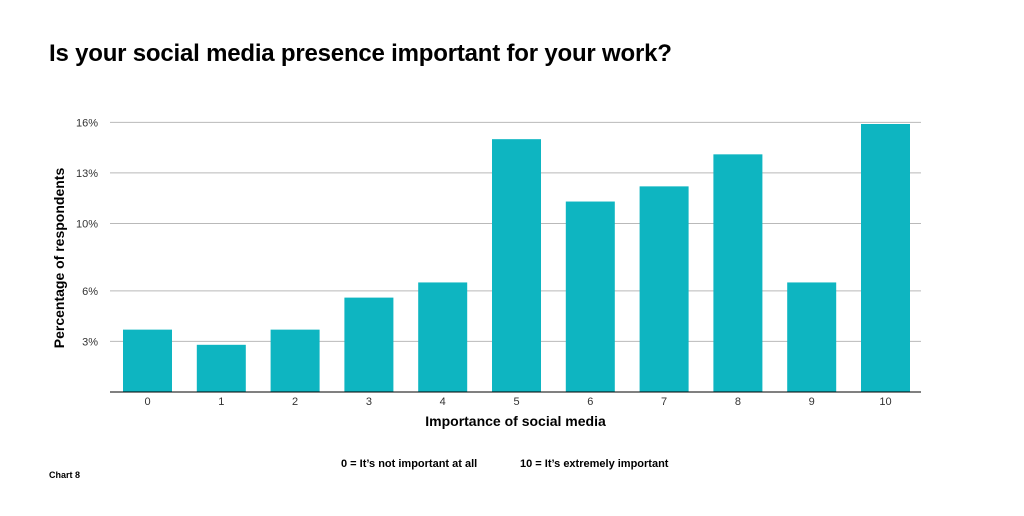  Describe the element at coordinates (87, 224) in the screenshot. I see `y-tick-label: 10%` at that location.